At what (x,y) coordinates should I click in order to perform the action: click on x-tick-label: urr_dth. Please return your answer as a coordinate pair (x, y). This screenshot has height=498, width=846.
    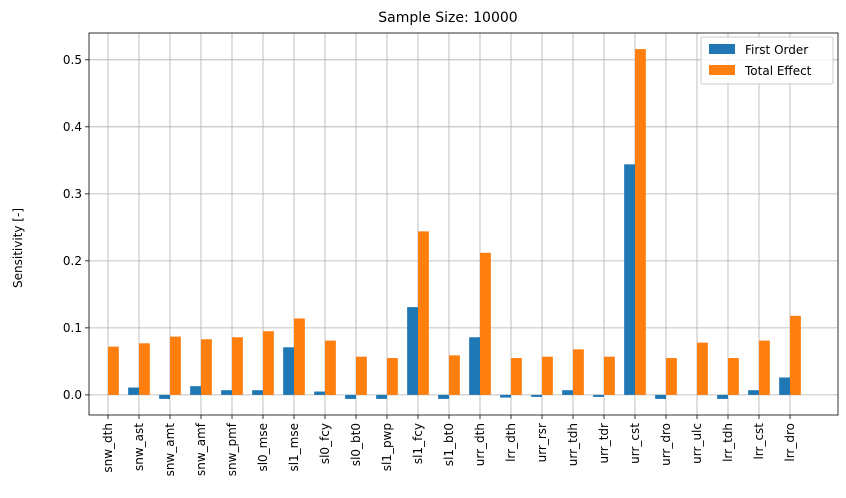
    Looking at the image, I should click on (480, 444).